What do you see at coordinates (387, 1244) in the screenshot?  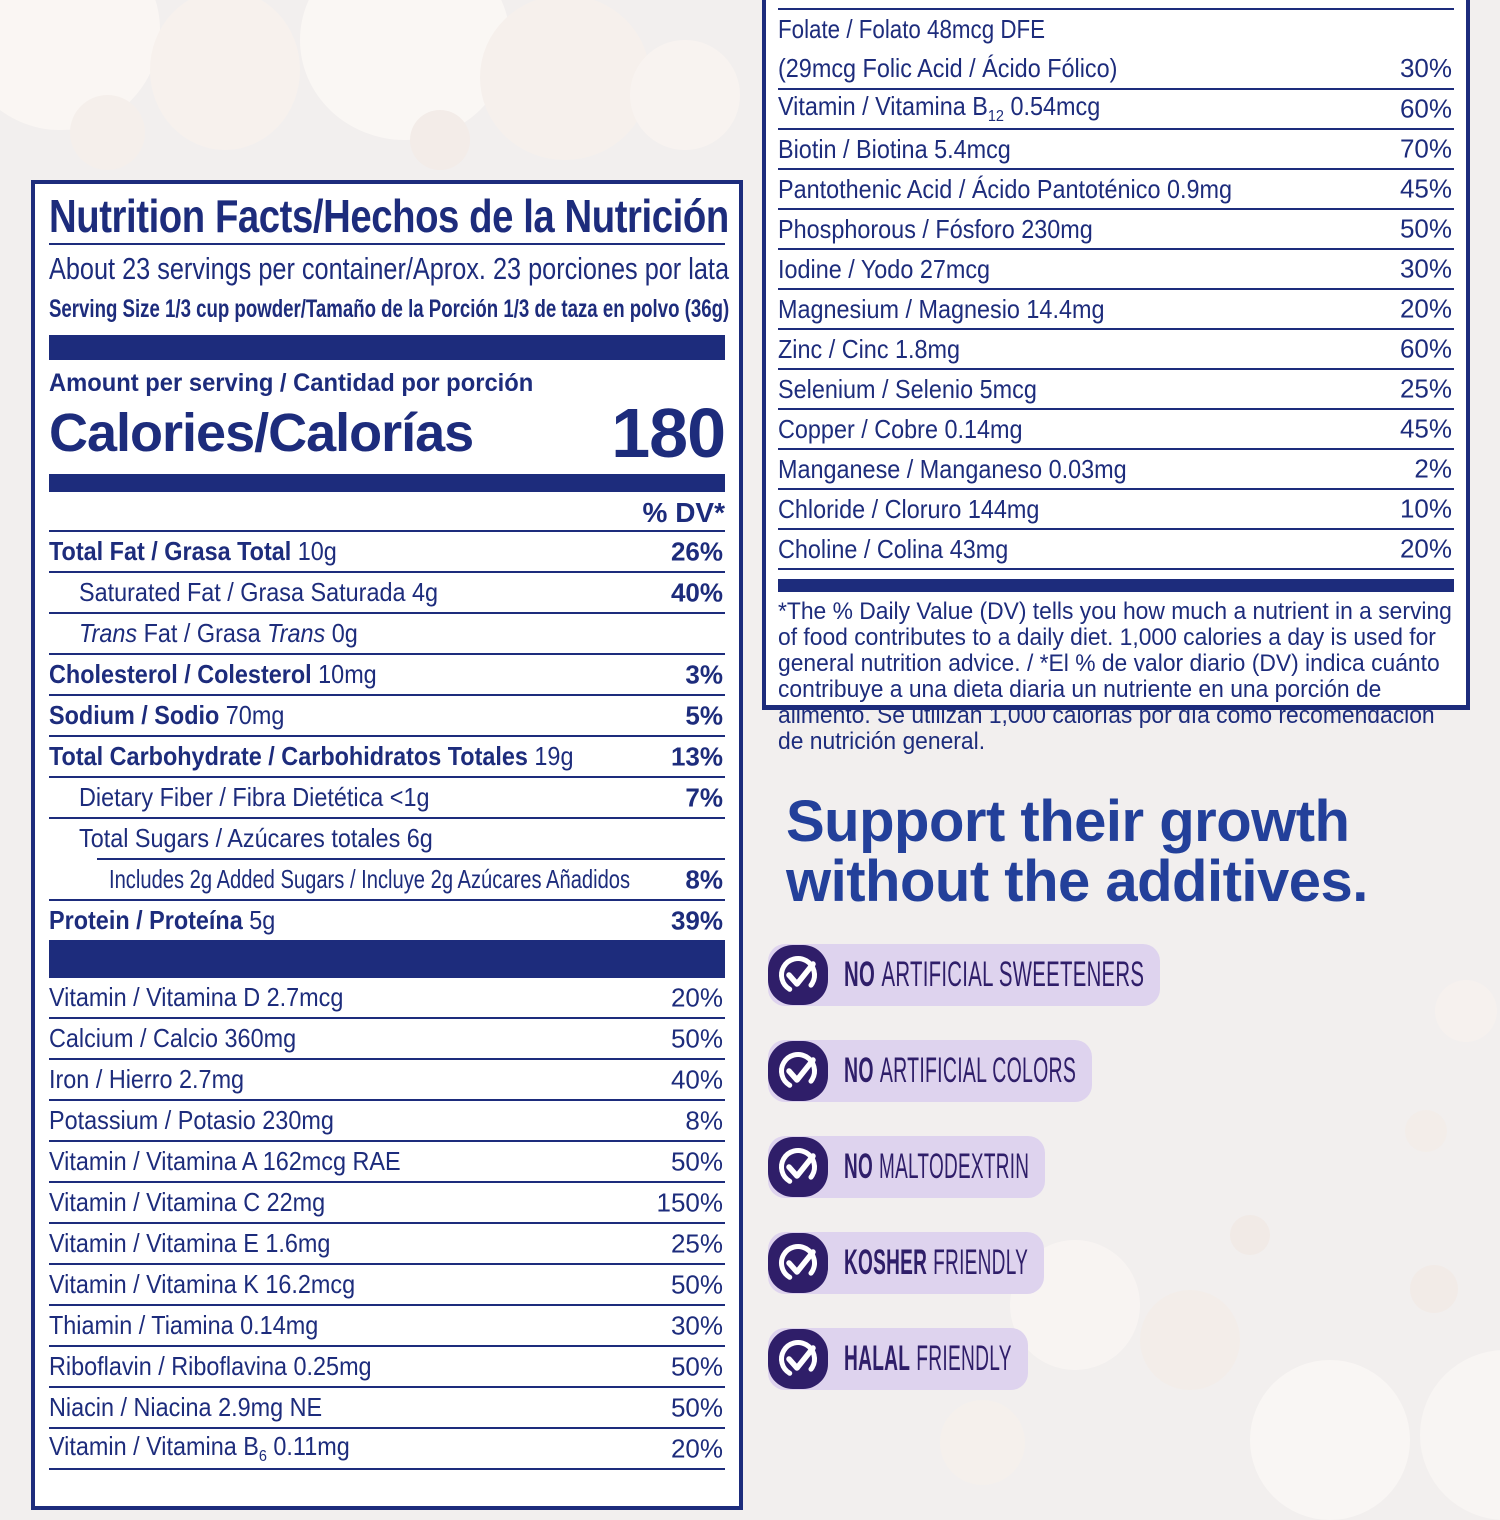 I see `nutrient-row: Vitamin / Vitamina E 1.6mg 25%` at bounding box center [387, 1244].